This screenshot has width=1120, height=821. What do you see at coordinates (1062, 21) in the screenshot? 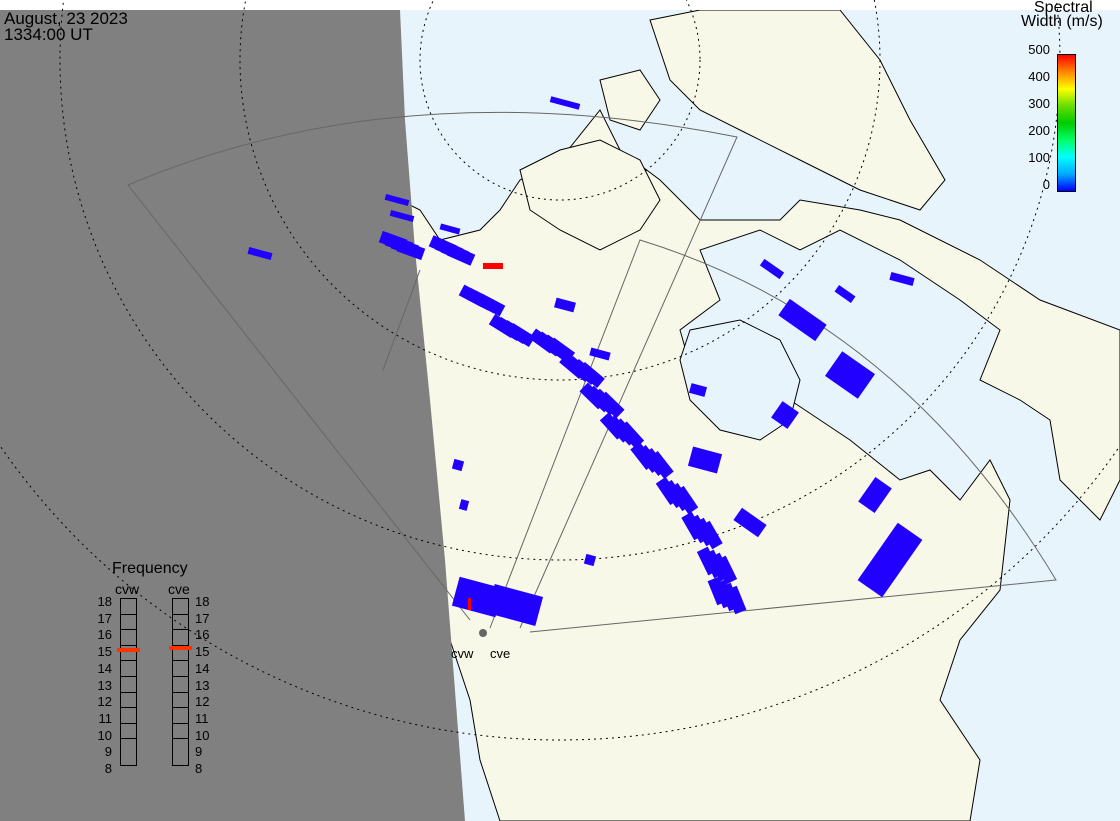
I see `colorbar-title-2: Width (m/s)` at bounding box center [1062, 21].